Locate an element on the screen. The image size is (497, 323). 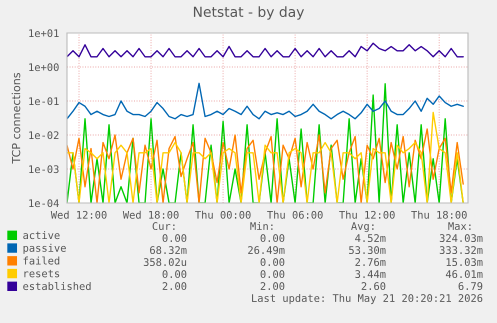
text: Last update: Thu May 21 20:20:21 2026 is located at coordinates (367, 299).